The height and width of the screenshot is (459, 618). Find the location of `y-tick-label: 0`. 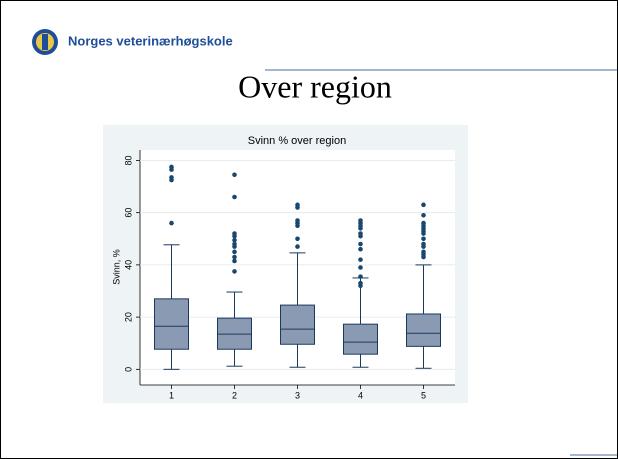

y-tick-label: 0 is located at coordinates (128, 369).